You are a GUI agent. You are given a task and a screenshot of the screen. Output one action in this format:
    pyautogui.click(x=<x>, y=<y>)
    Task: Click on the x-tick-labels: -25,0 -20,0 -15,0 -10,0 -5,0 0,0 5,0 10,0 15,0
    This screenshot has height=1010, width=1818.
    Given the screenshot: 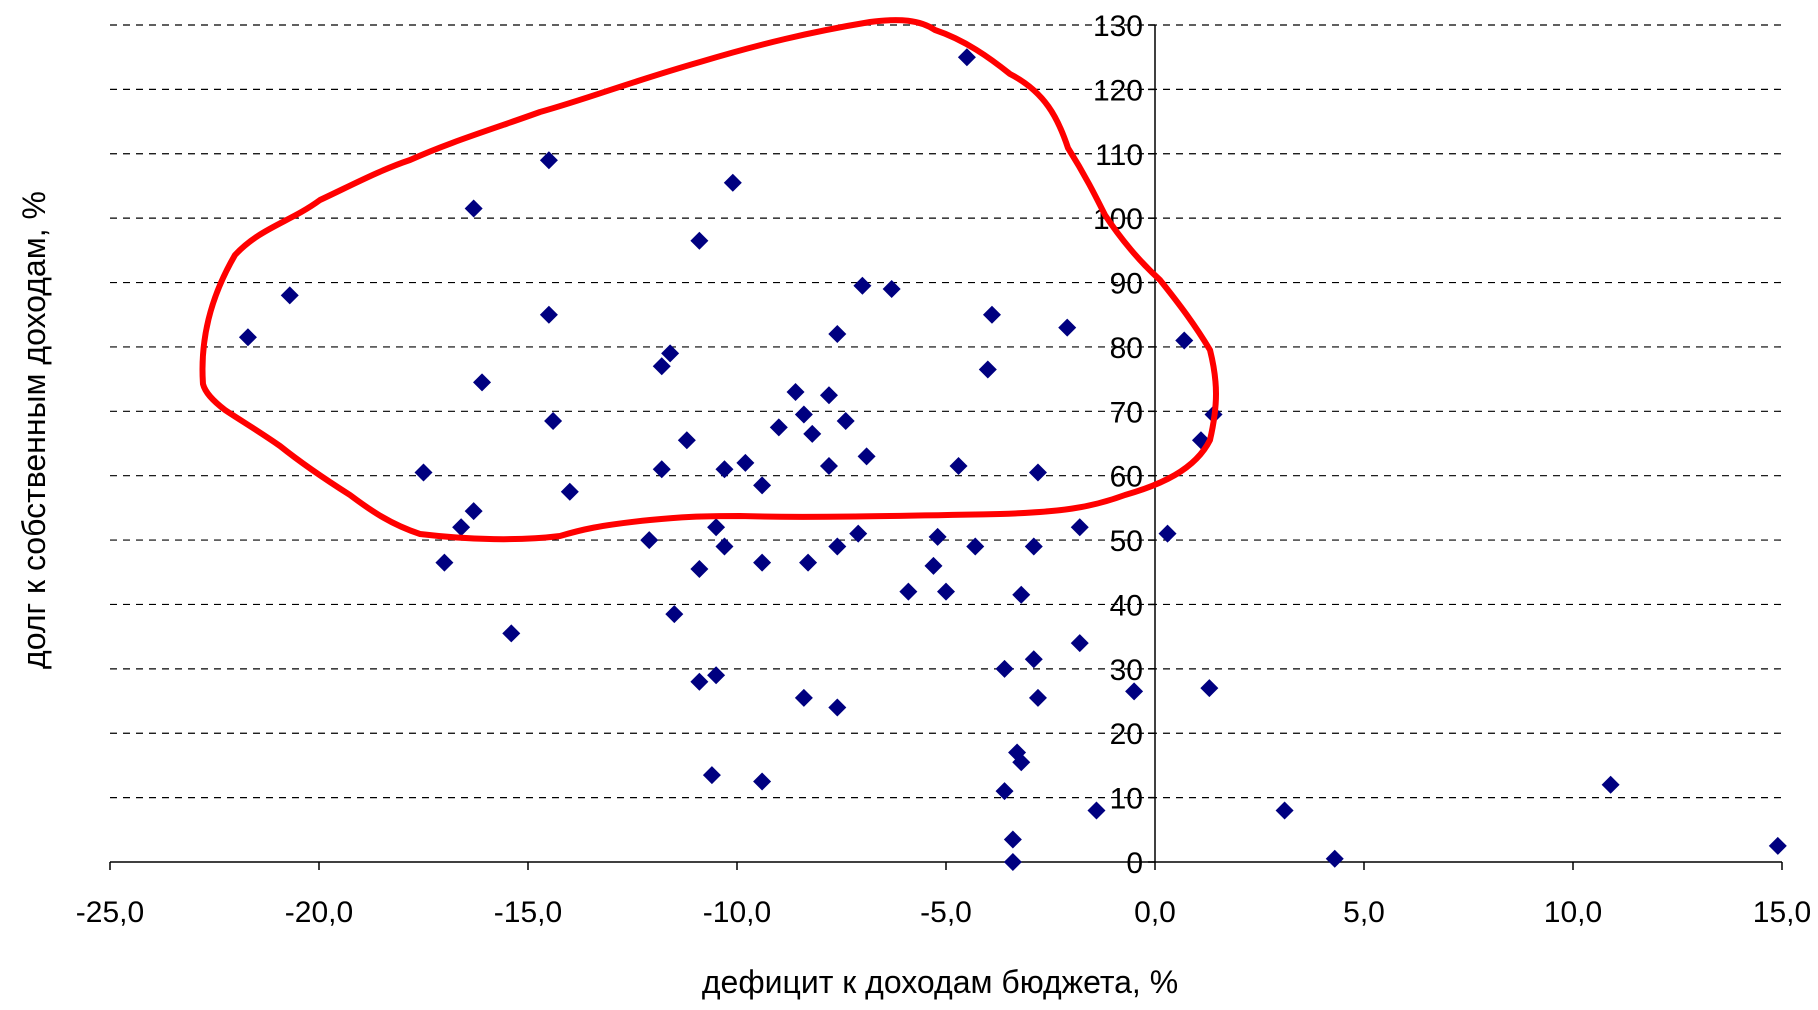 What is the action you would take?
    pyautogui.click(x=943, y=912)
    